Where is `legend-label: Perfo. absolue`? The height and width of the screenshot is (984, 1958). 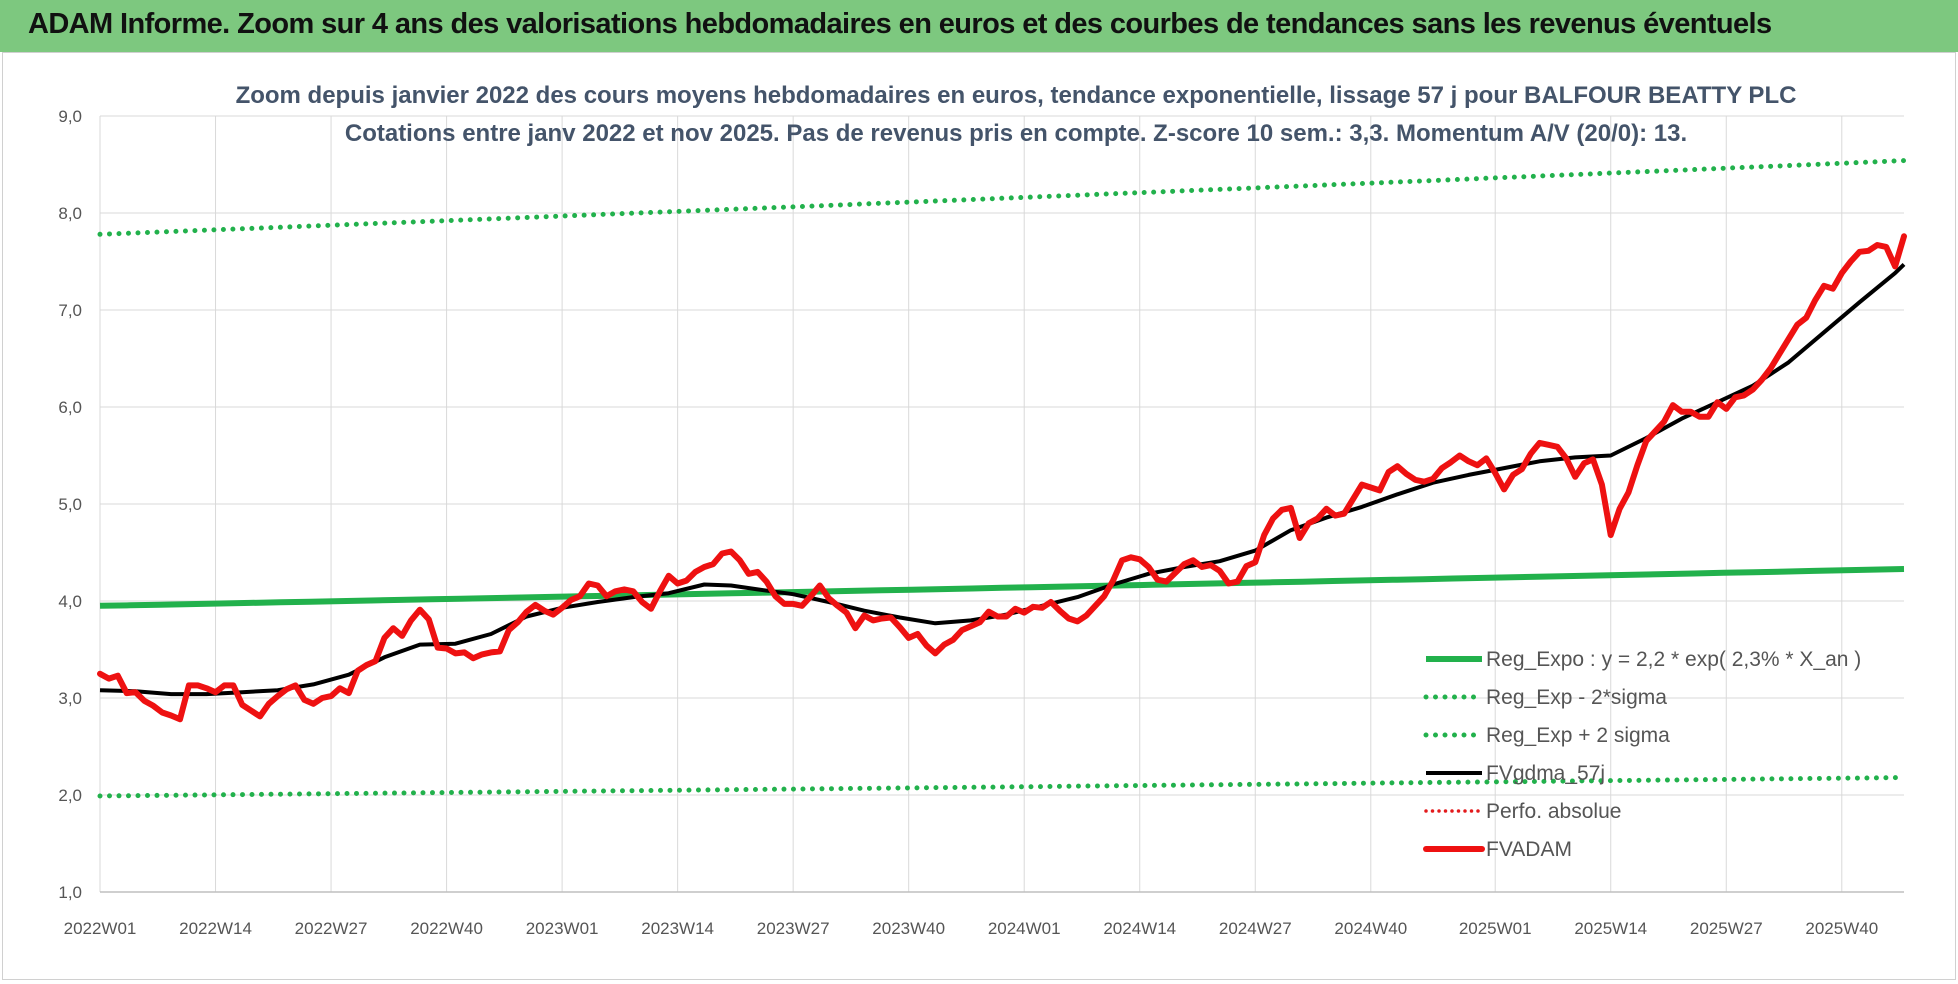 legend-label: Perfo. absolue is located at coordinates (1553, 811).